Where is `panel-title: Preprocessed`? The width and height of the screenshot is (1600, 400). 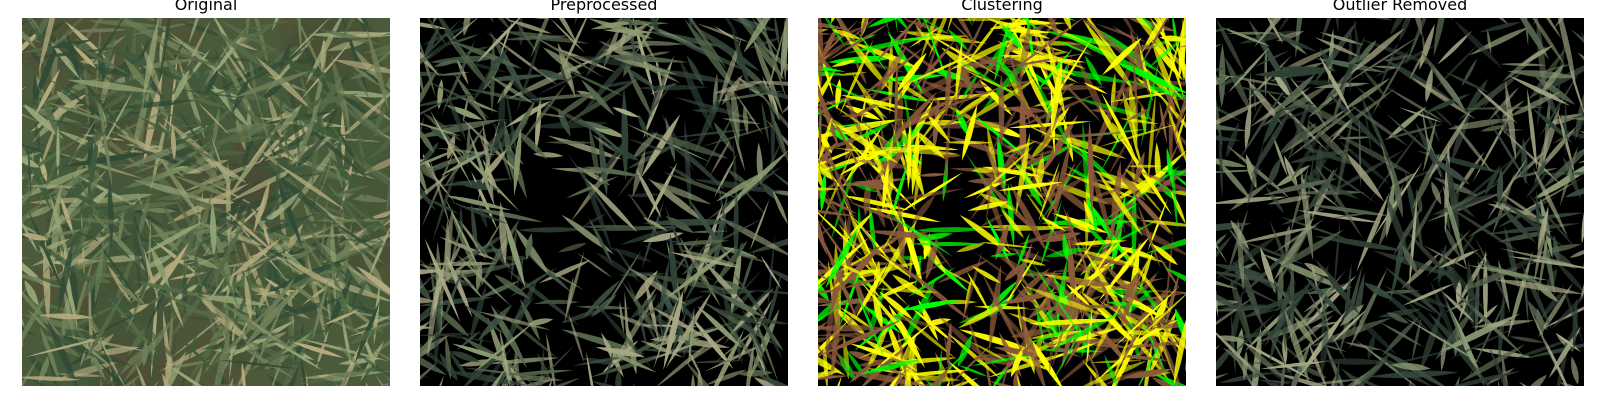
panel-title: Preprocessed is located at coordinates (604, 7).